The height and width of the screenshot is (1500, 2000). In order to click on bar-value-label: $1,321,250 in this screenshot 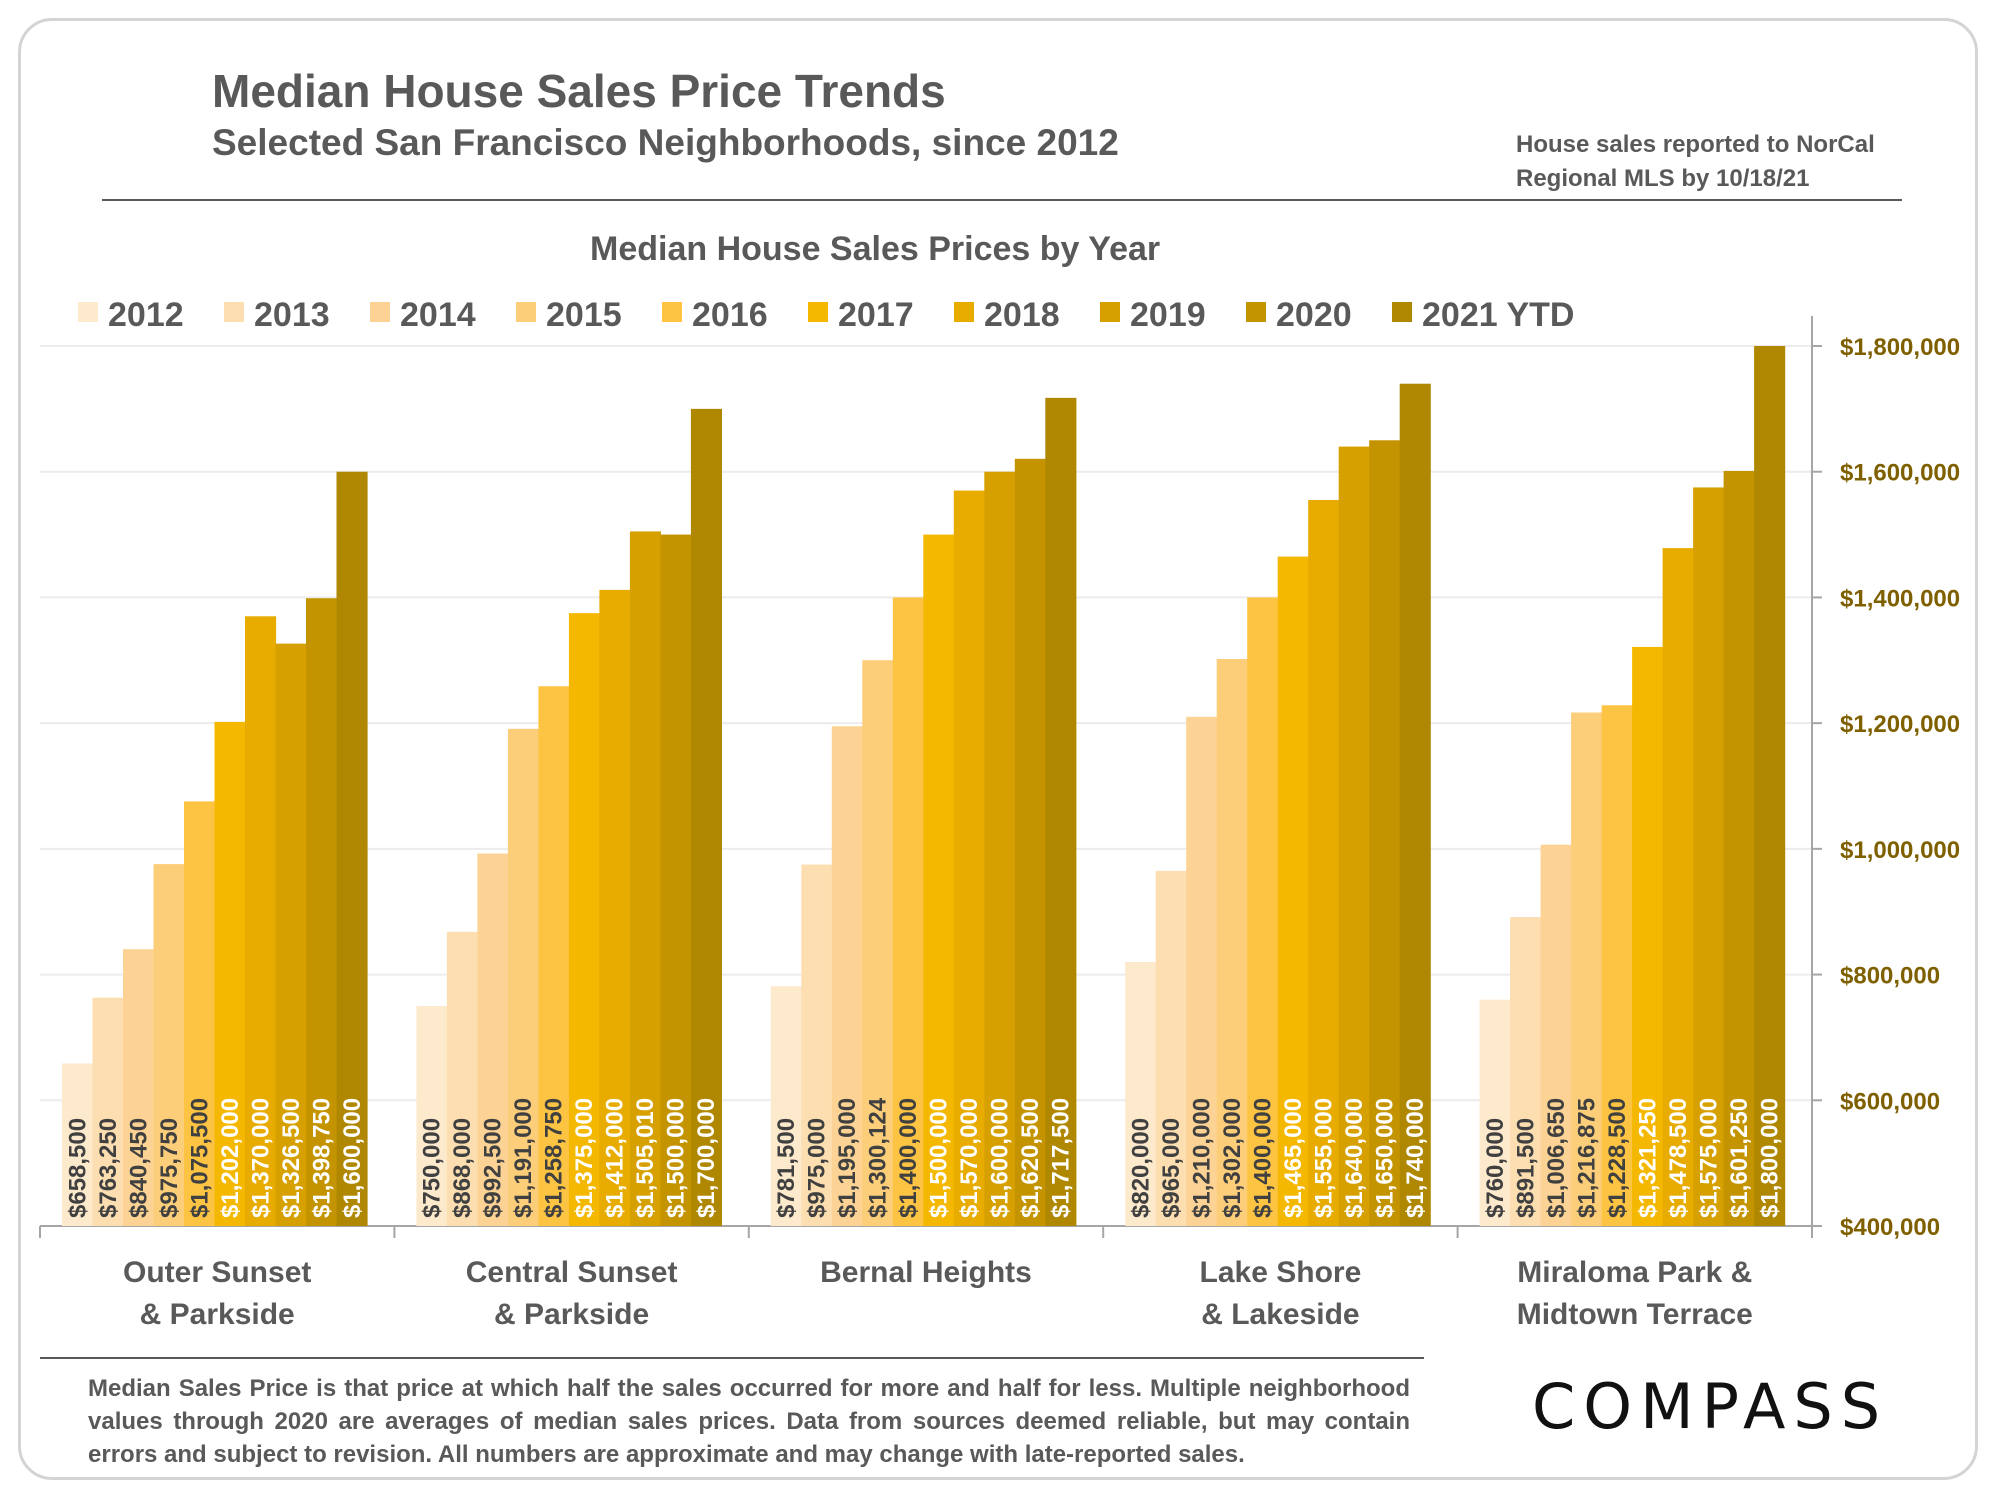, I will do `click(1647, 1158)`.